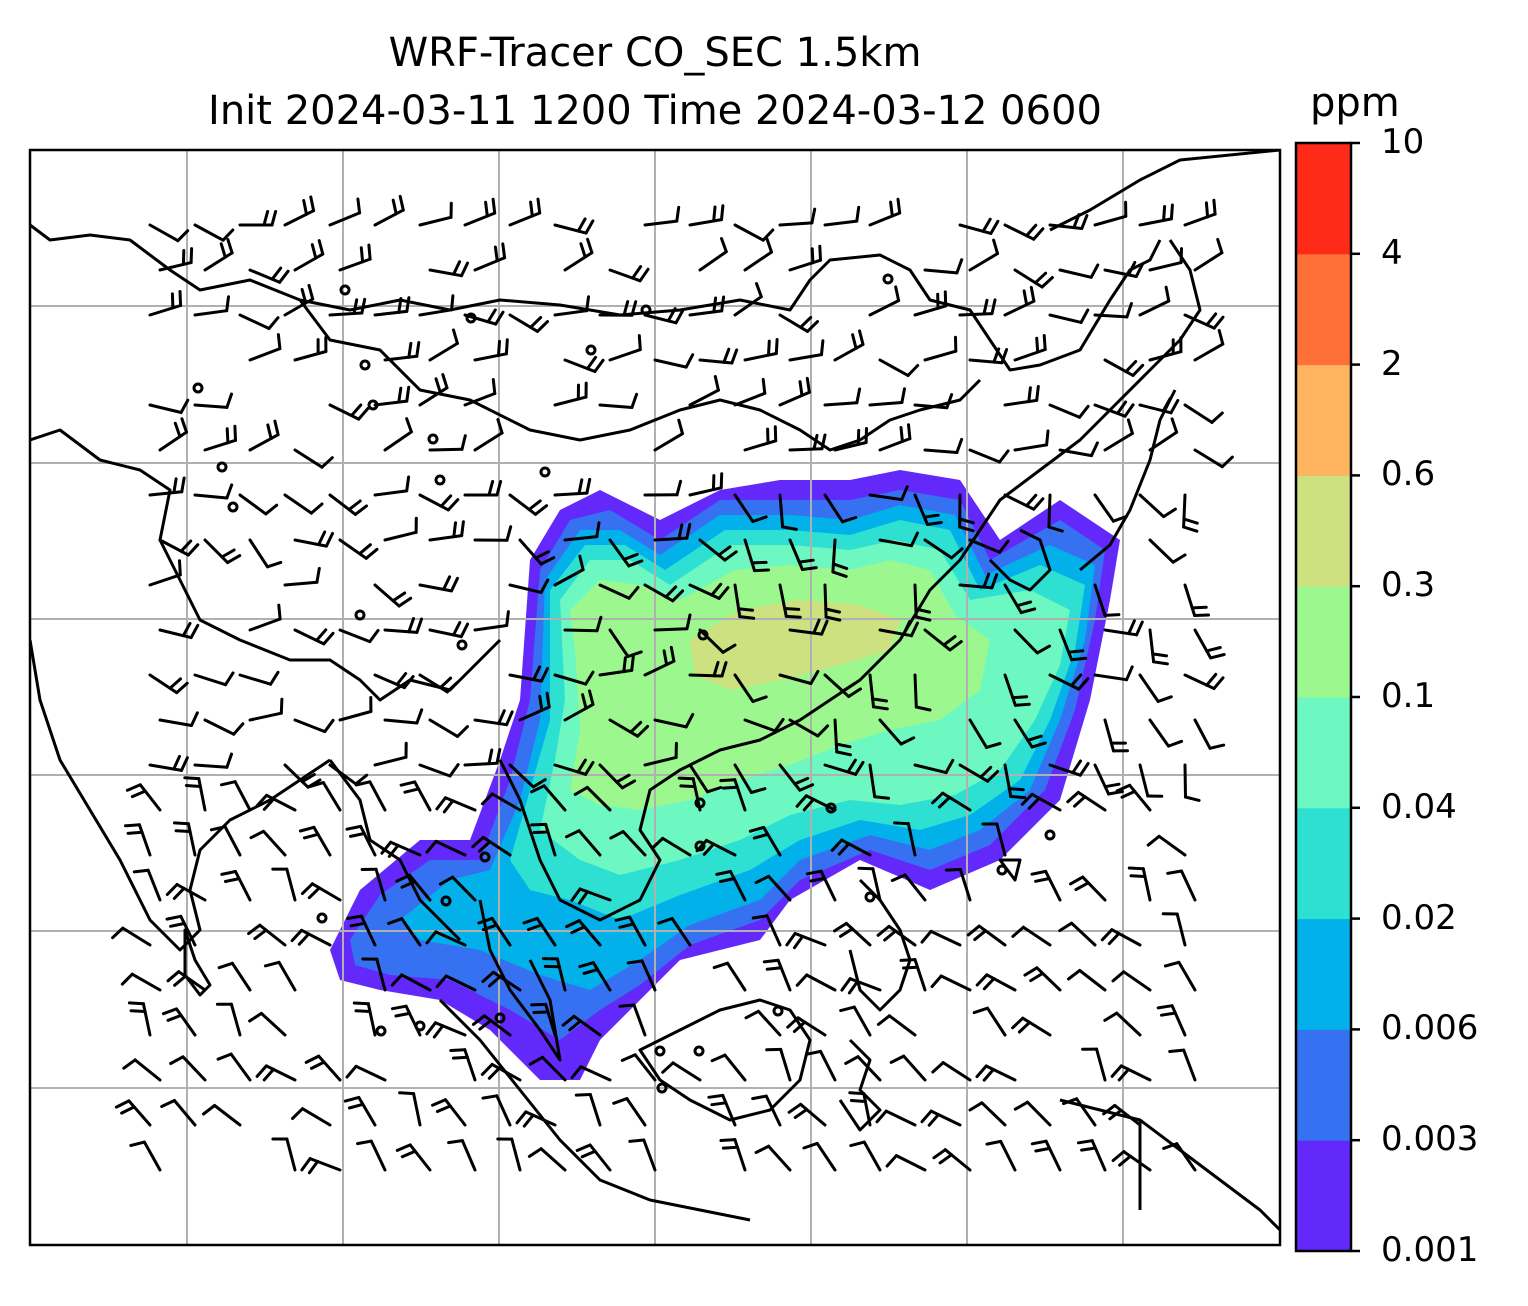  I want to click on tracer-level-0.3, so click(795, 645).